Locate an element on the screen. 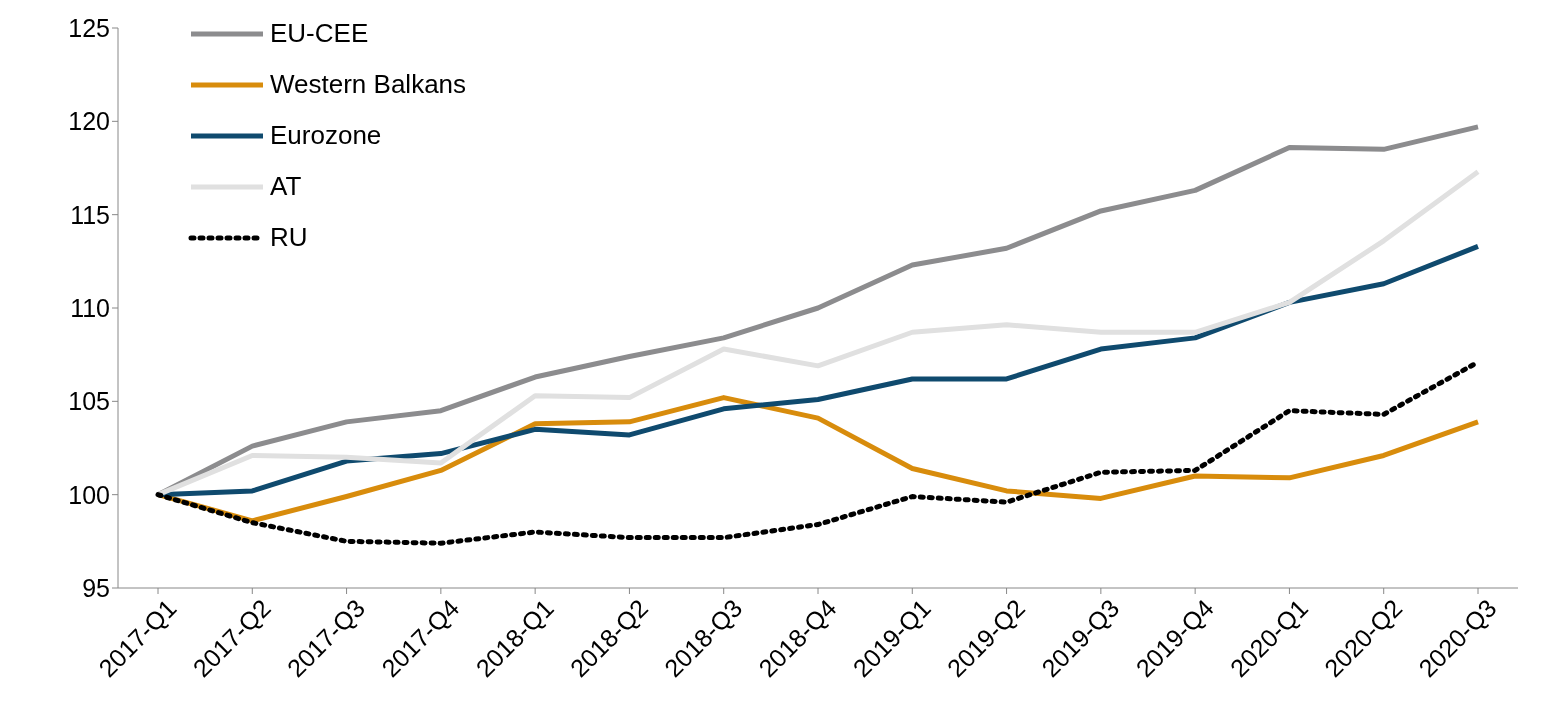 The width and height of the screenshot is (1557, 718). y-tick-label: 110 is located at coordinates (90, 307).